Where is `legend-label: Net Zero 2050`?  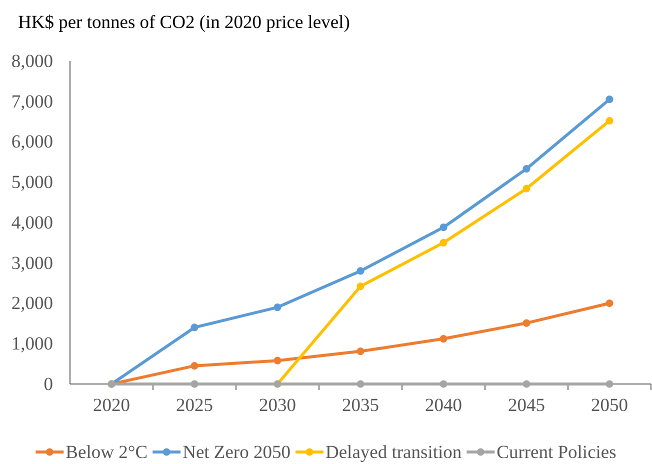 legend-label: Net Zero 2050 is located at coordinates (236, 453).